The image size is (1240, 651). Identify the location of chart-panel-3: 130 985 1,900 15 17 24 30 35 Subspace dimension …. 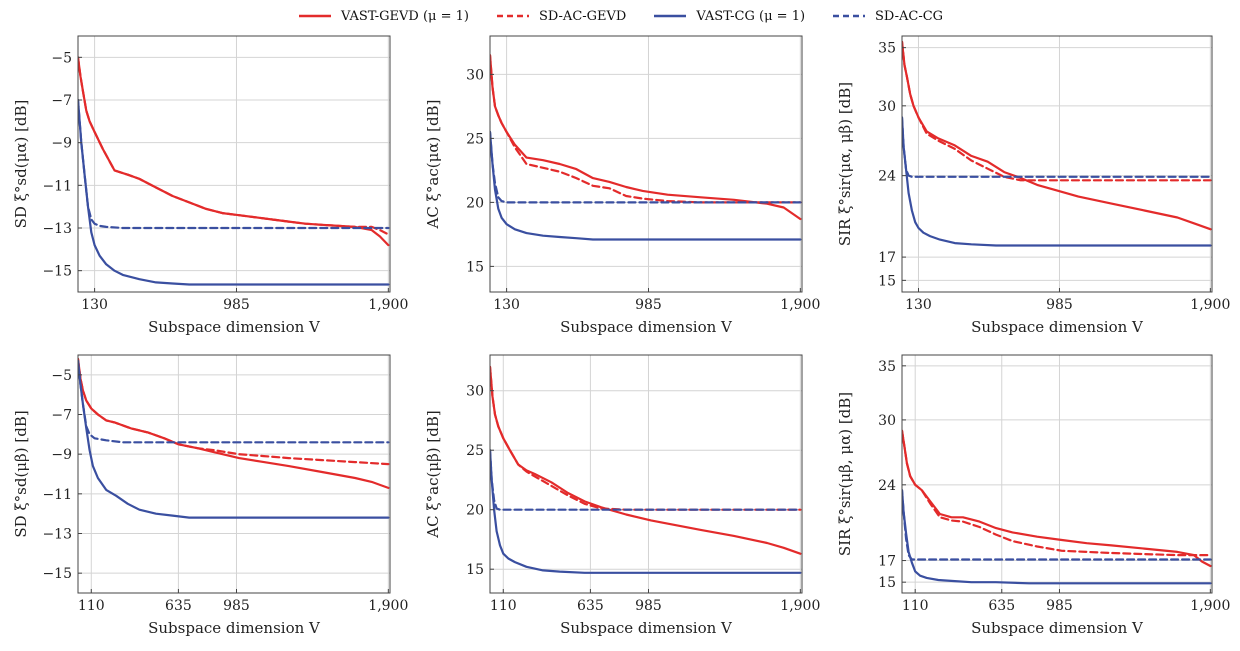
(1033, 185).